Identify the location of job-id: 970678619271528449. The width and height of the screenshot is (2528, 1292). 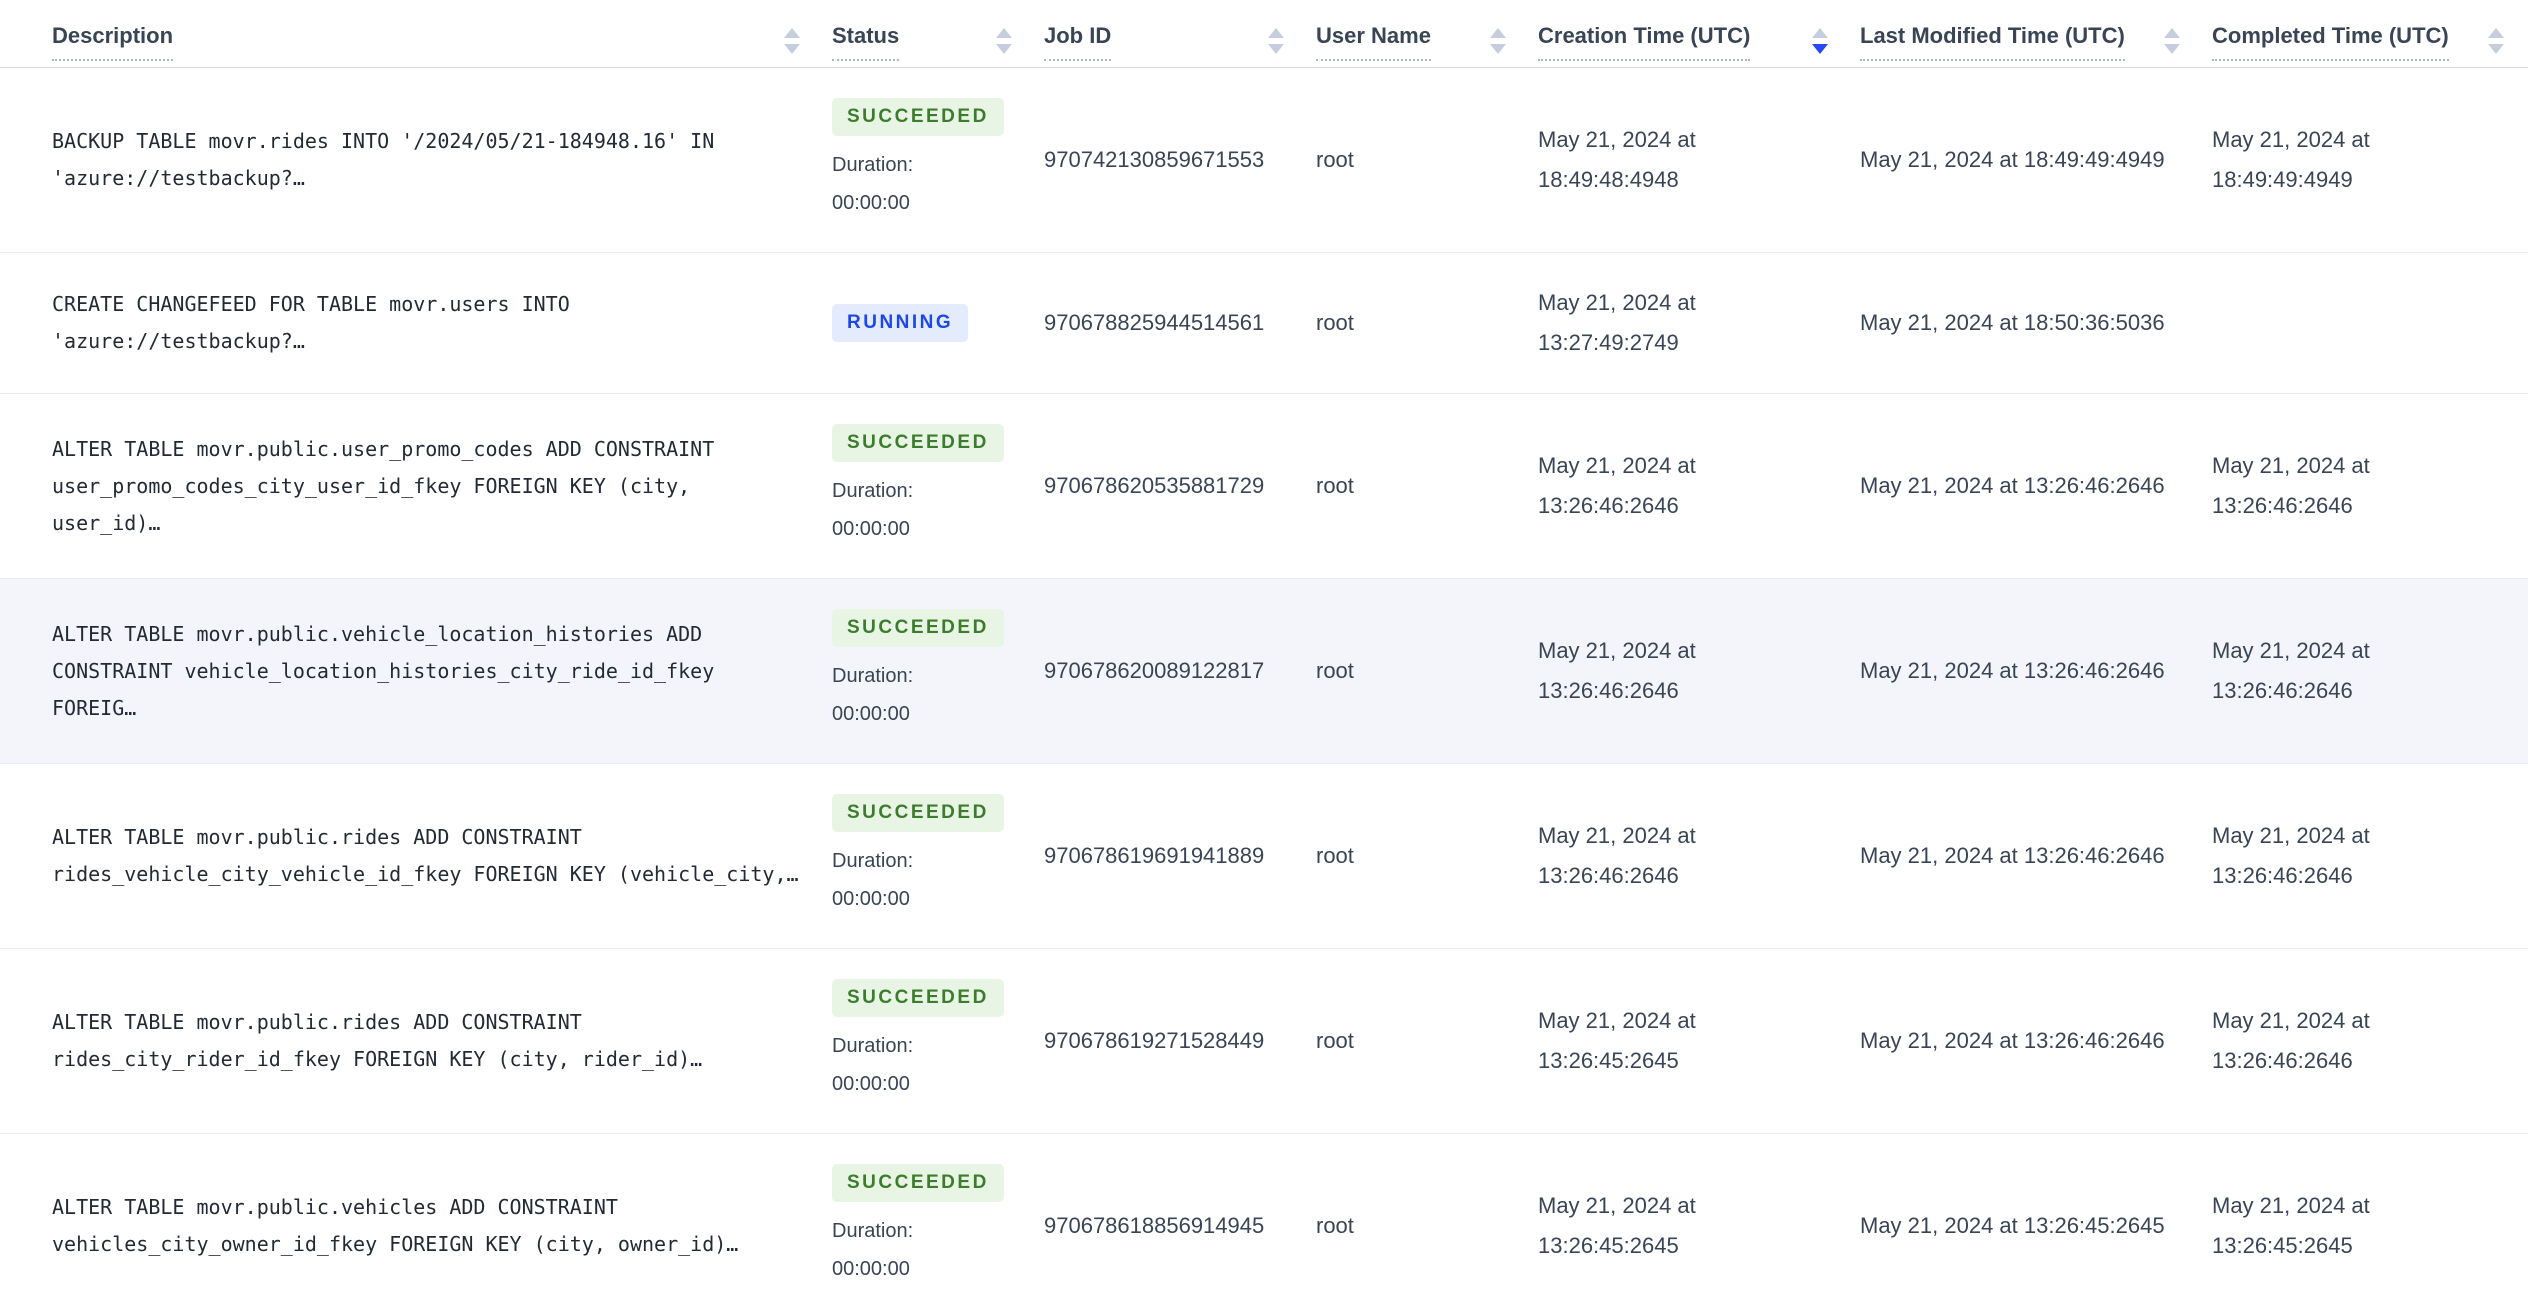
(1154, 1040).